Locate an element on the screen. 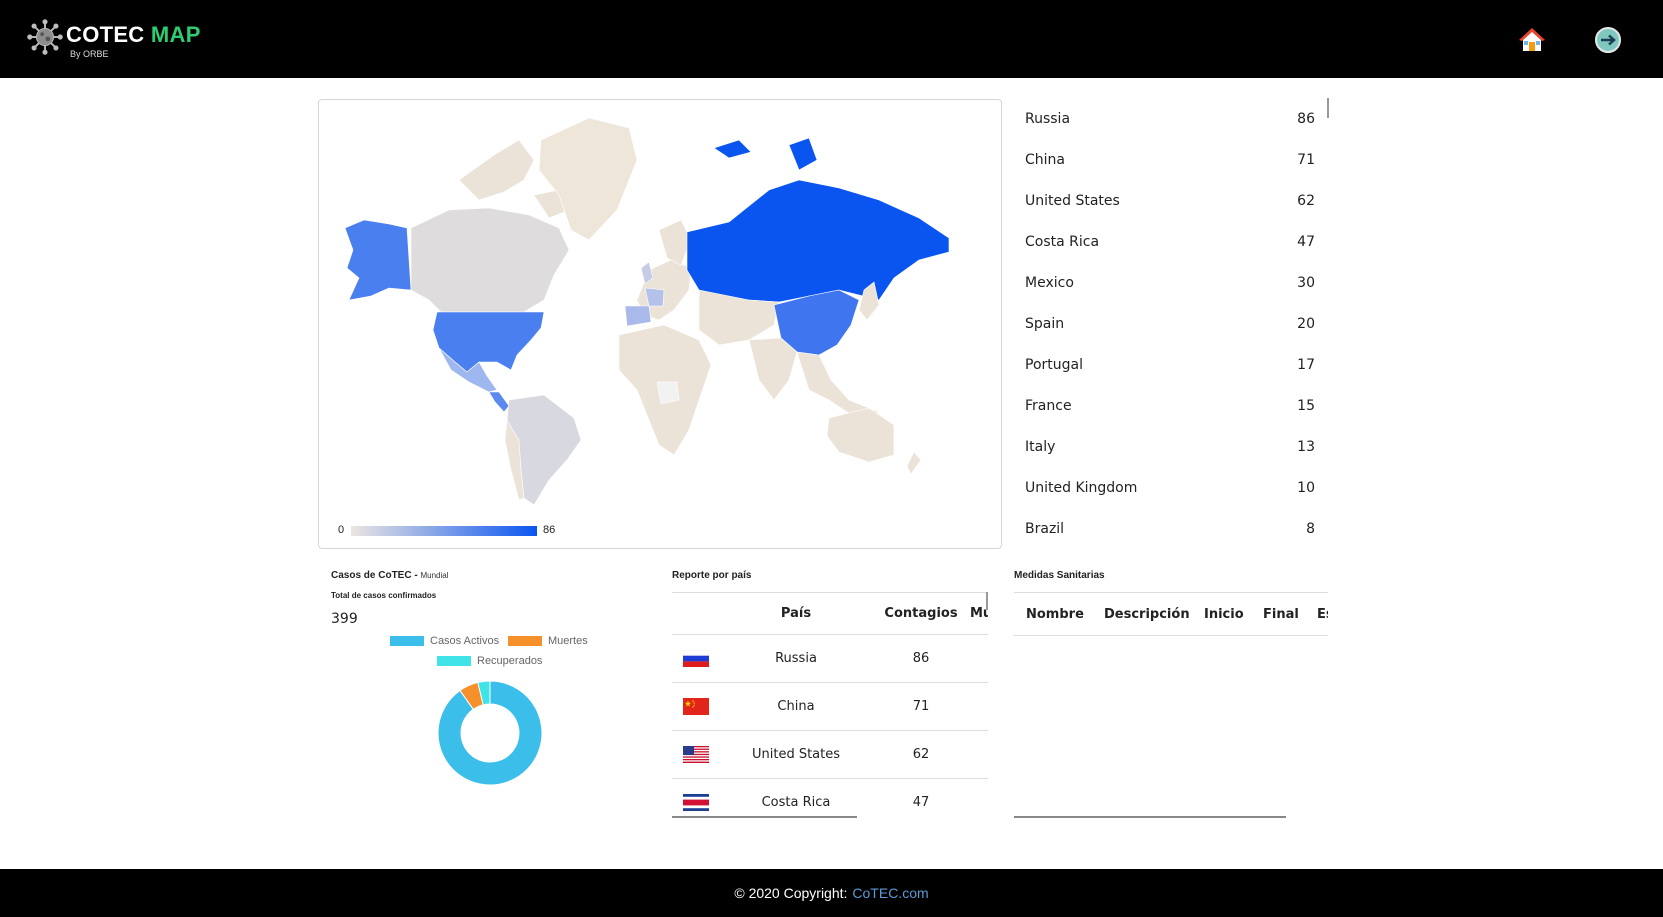  column-header-contagios: Contagios is located at coordinates (921, 613).